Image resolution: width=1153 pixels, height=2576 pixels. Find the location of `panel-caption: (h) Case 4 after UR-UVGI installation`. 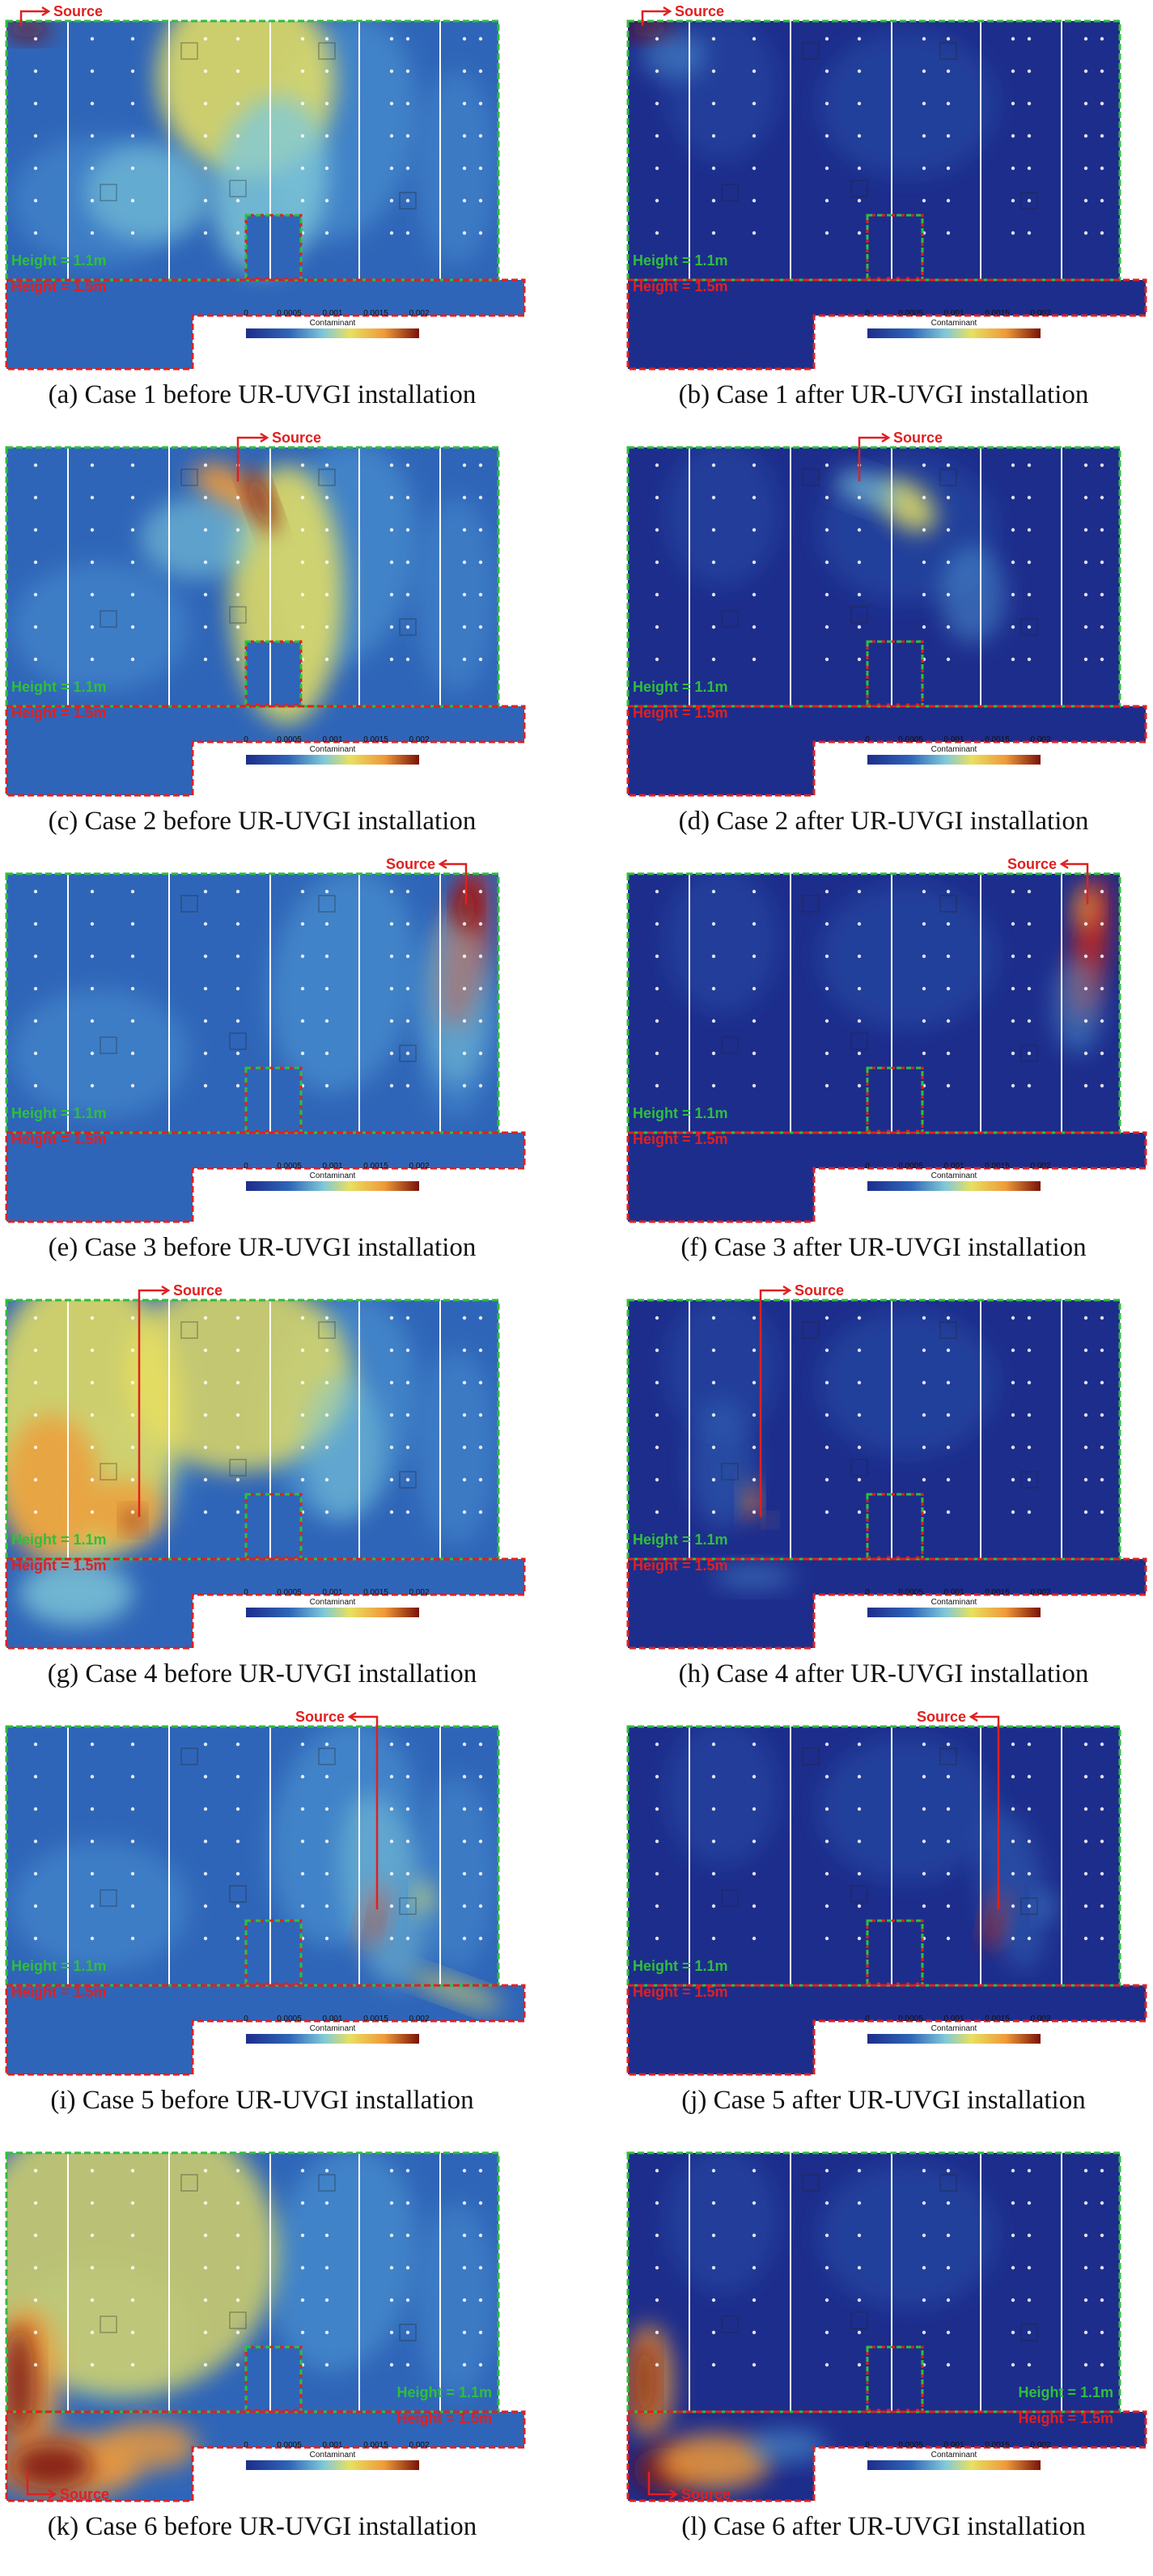

panel-caption: (h) Case 4 after UR-UVGI installation is located at coordinates (883, 1673).